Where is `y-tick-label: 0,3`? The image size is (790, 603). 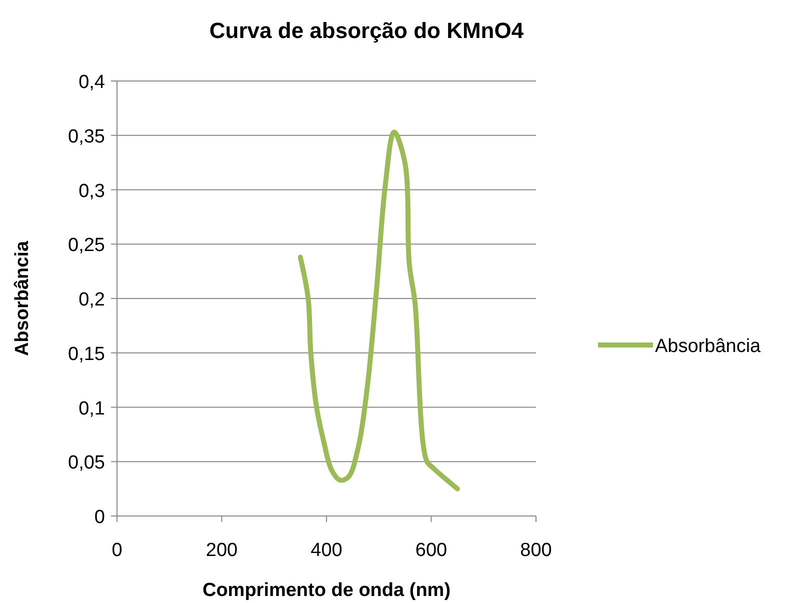
y-tick-label: 0,3 is located at coordinates (91, 191).